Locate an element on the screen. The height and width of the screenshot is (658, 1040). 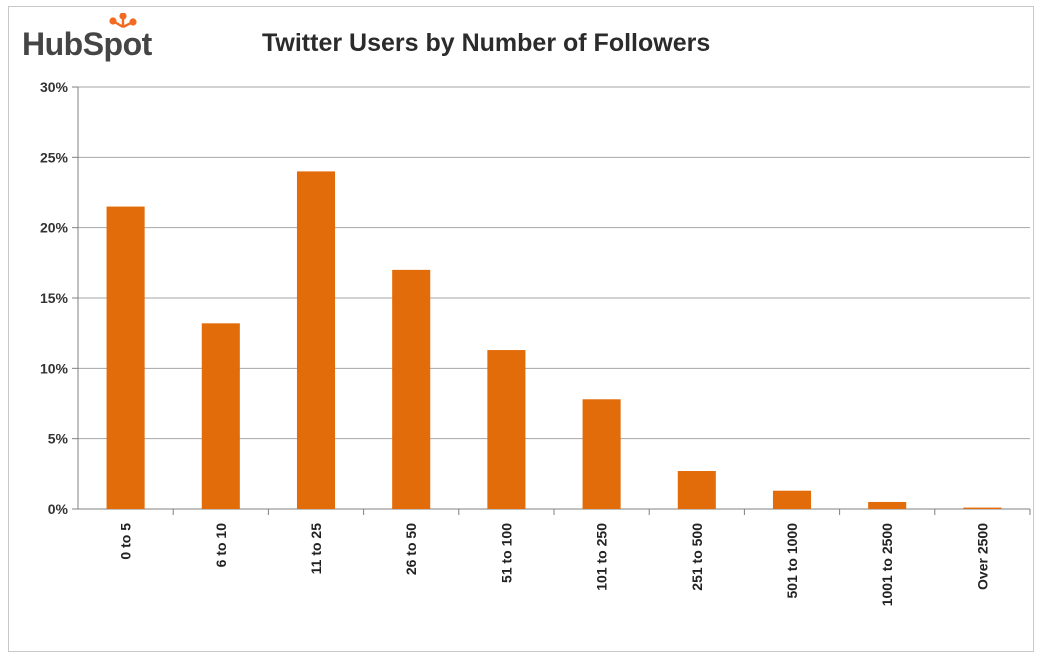
x-tick-label: 0 to 5 is located at coordinates (126, 541).